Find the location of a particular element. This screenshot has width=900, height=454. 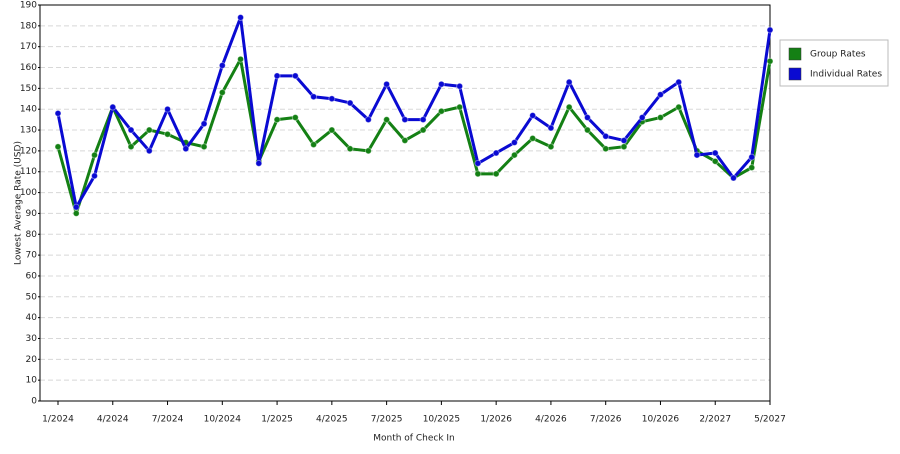

y-tick-label: 170 is located at coordinates (28, 47).